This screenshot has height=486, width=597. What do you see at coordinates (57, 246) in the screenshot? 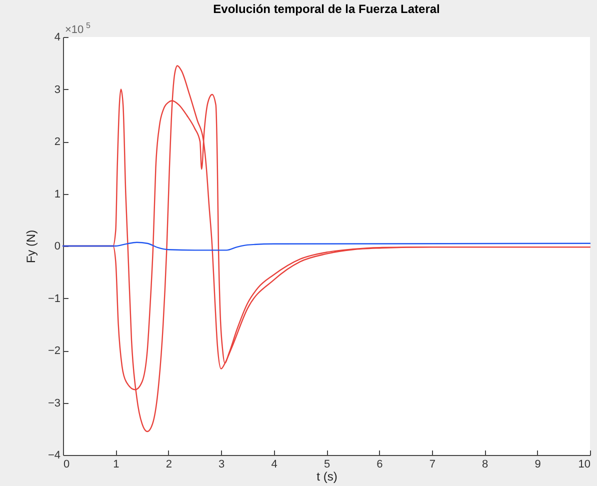
I see `y-tick-label: 0` at bounding box center [57, 246].